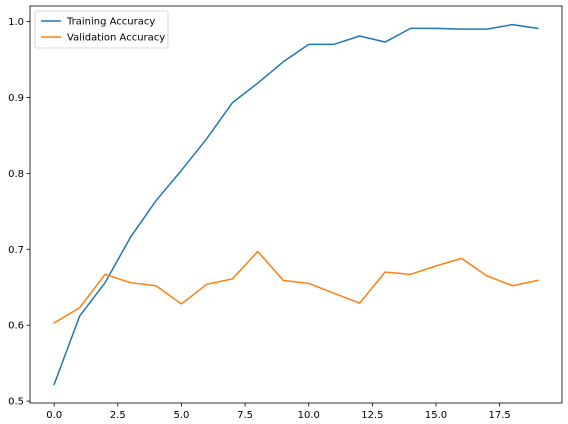  Describe the element at coordinates (116, 38) in the screenshot. I see `legend-label: Validation Accuracy` at that location.